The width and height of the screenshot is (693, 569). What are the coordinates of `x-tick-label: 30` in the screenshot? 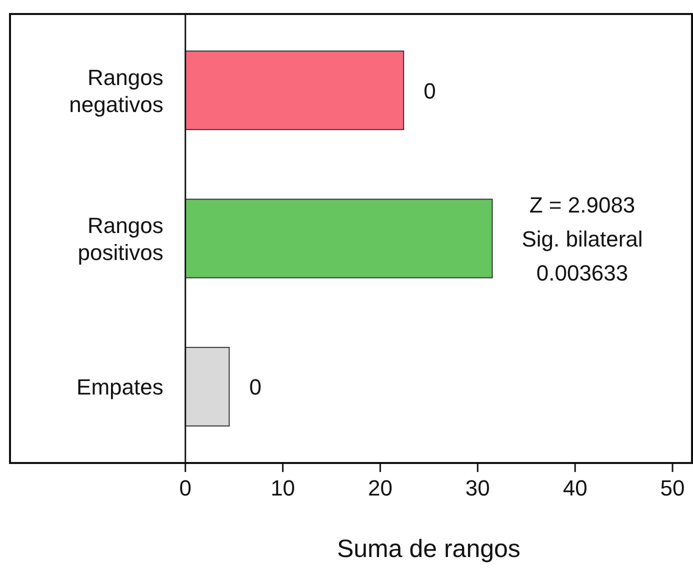 It's located at (477, 488).